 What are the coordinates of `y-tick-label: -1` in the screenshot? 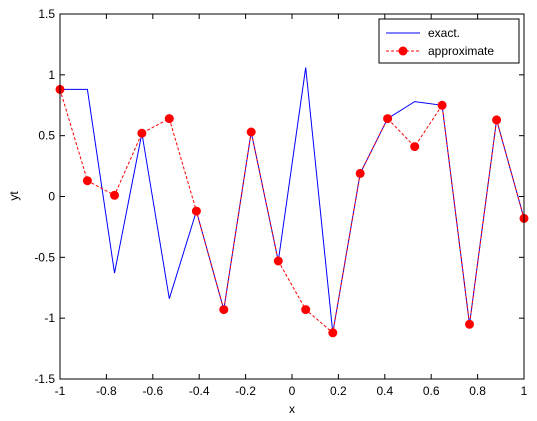 It's located at (49, 318).